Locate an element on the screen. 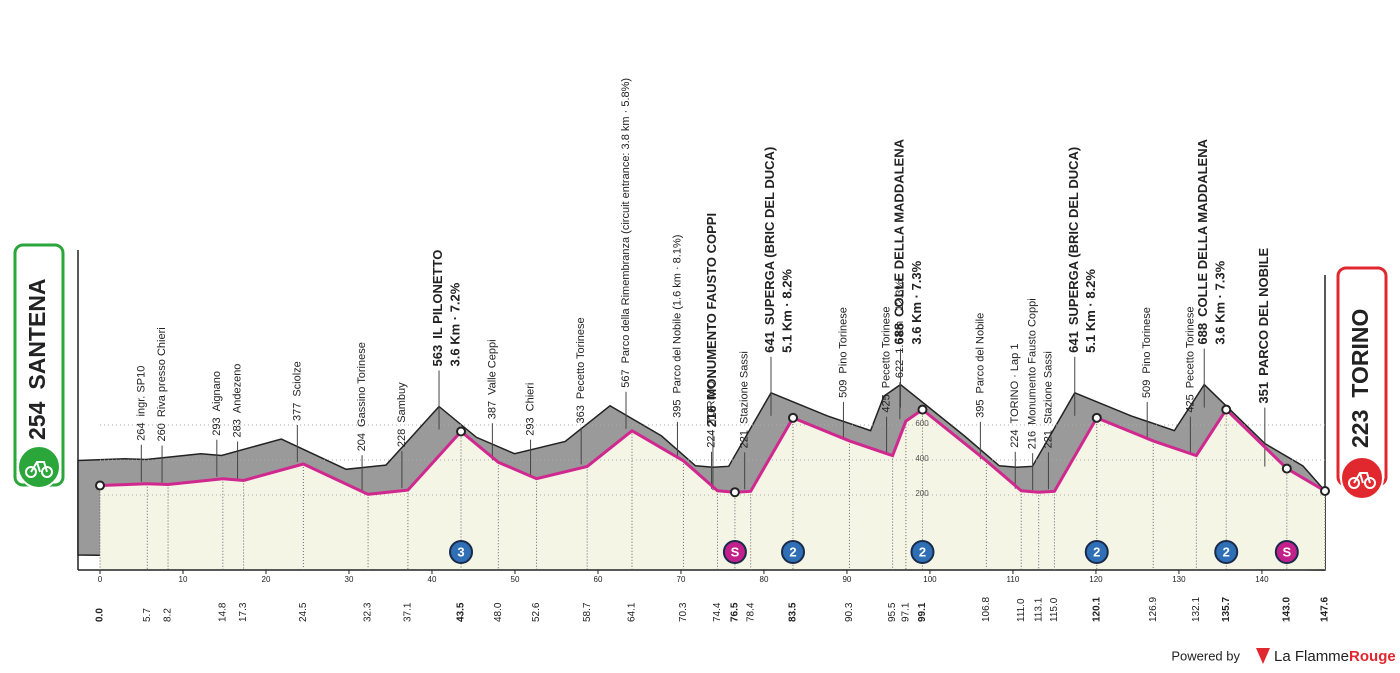  waypoint-elevation: 221 is located at coordinates (745, 439).